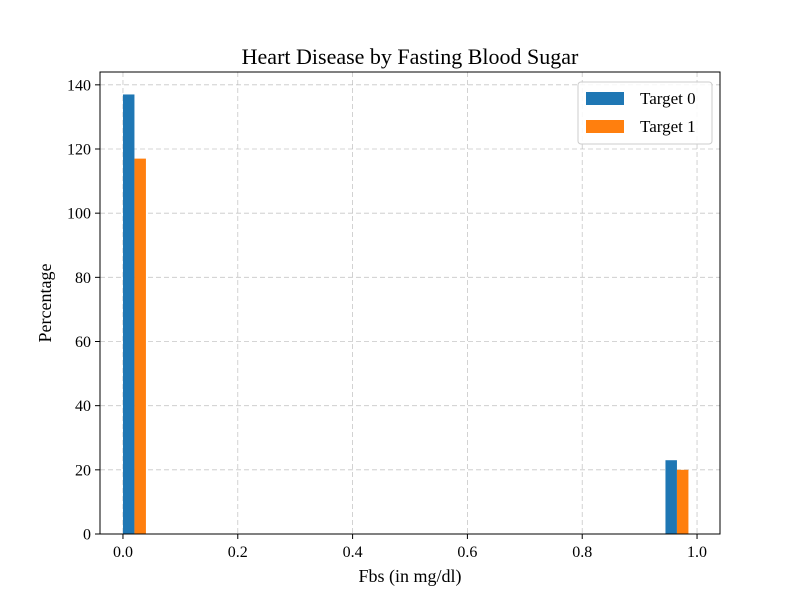 The height and width of the screenshot is (600, 800). I want to click on x-tick-label: 0.4, so click(353, 552).